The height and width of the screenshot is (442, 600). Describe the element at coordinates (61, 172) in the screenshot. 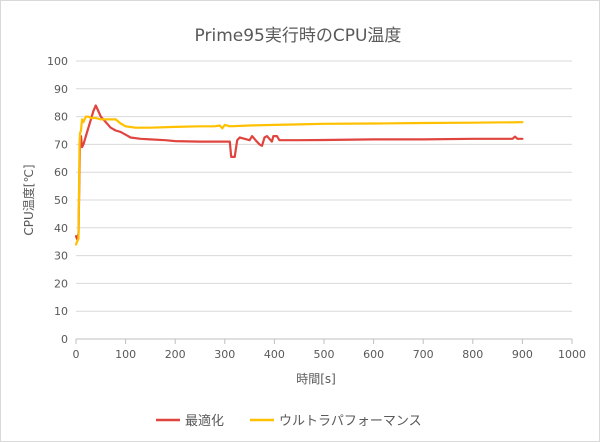

I see `y-tick-label: 60` at that location.